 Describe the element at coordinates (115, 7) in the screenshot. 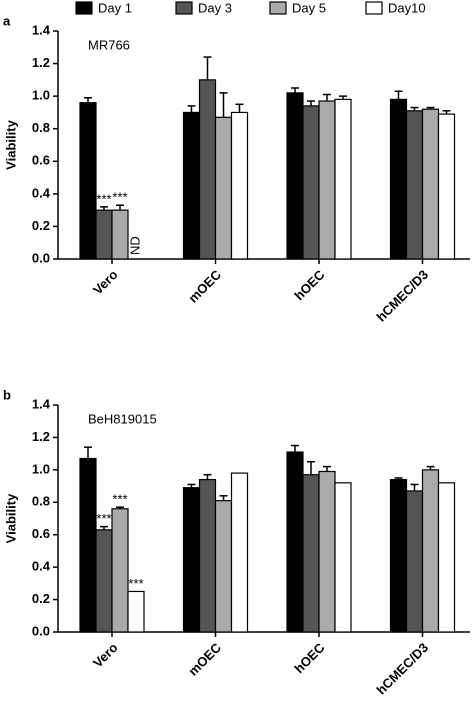

I see `legend-label: Day 1` at that location.